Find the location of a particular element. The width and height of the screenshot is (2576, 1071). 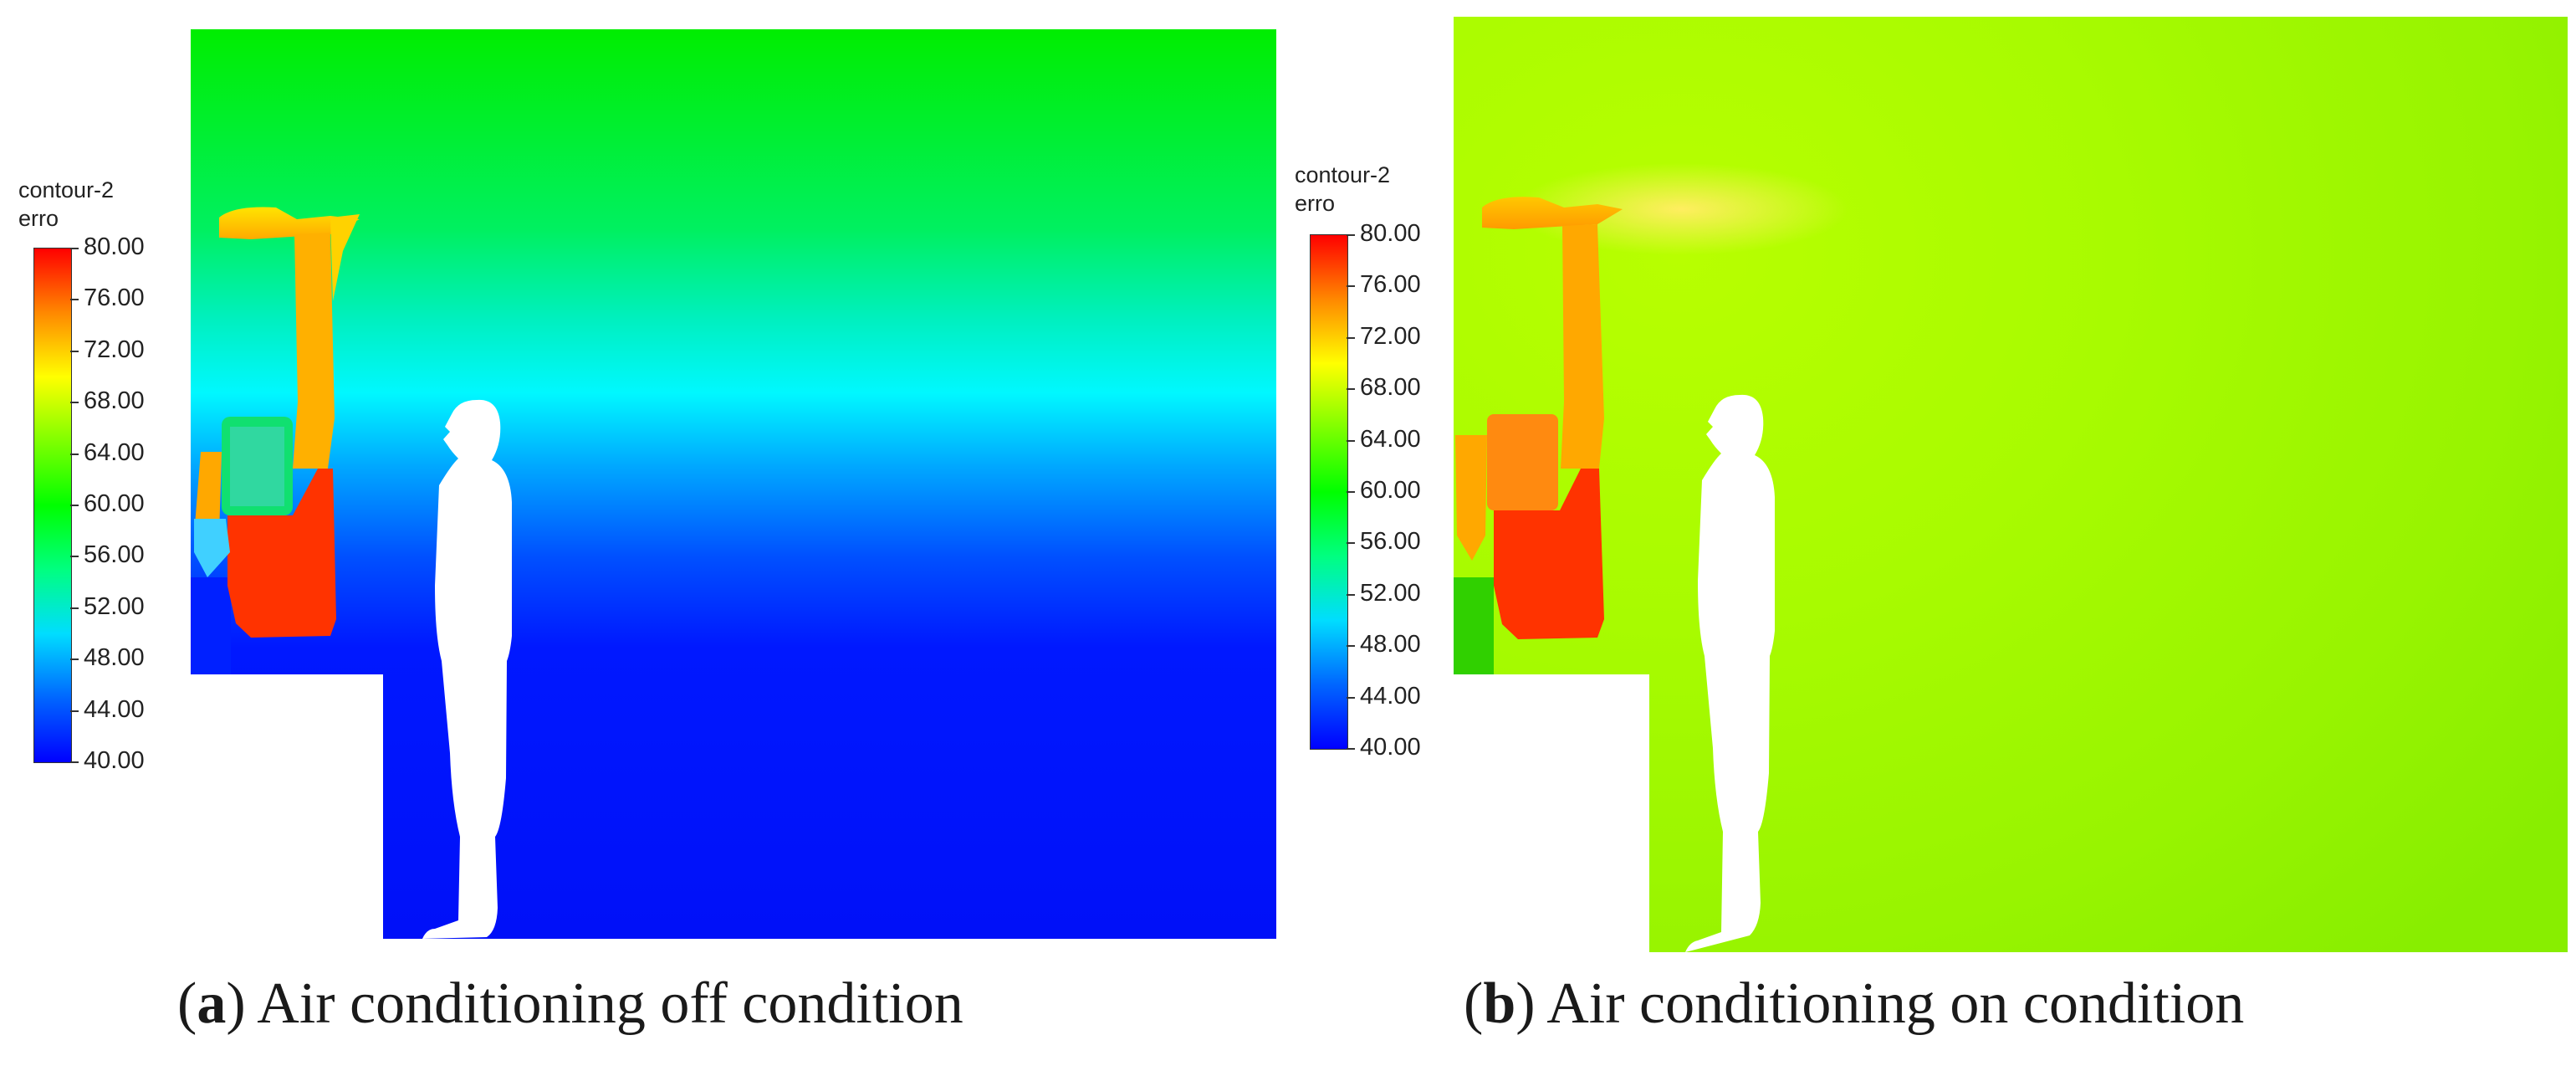

legend-title-a: contour-2 erro is located at coordinates (110, 204).